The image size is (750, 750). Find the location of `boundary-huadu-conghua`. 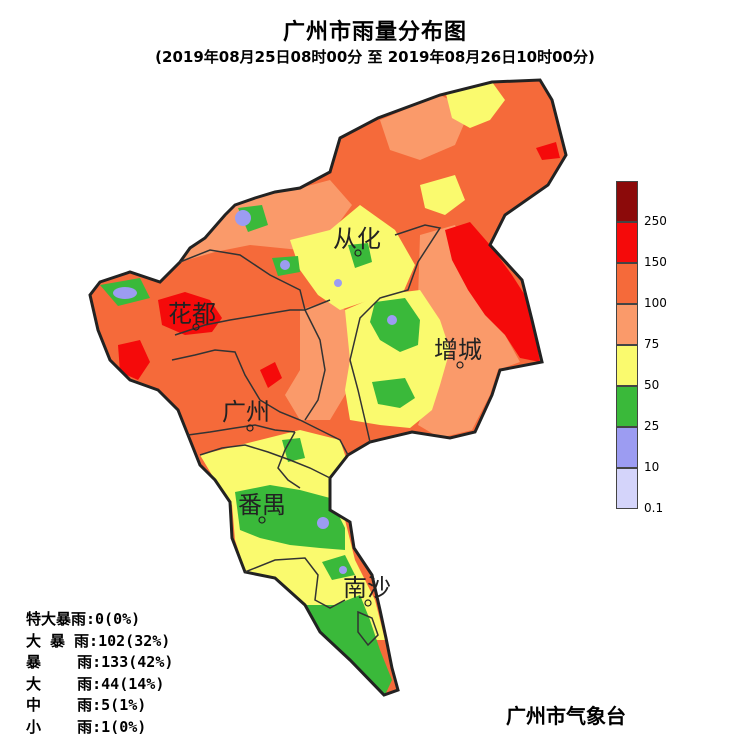

boundary-huadu-conghua is located at coordinates (242, 280).